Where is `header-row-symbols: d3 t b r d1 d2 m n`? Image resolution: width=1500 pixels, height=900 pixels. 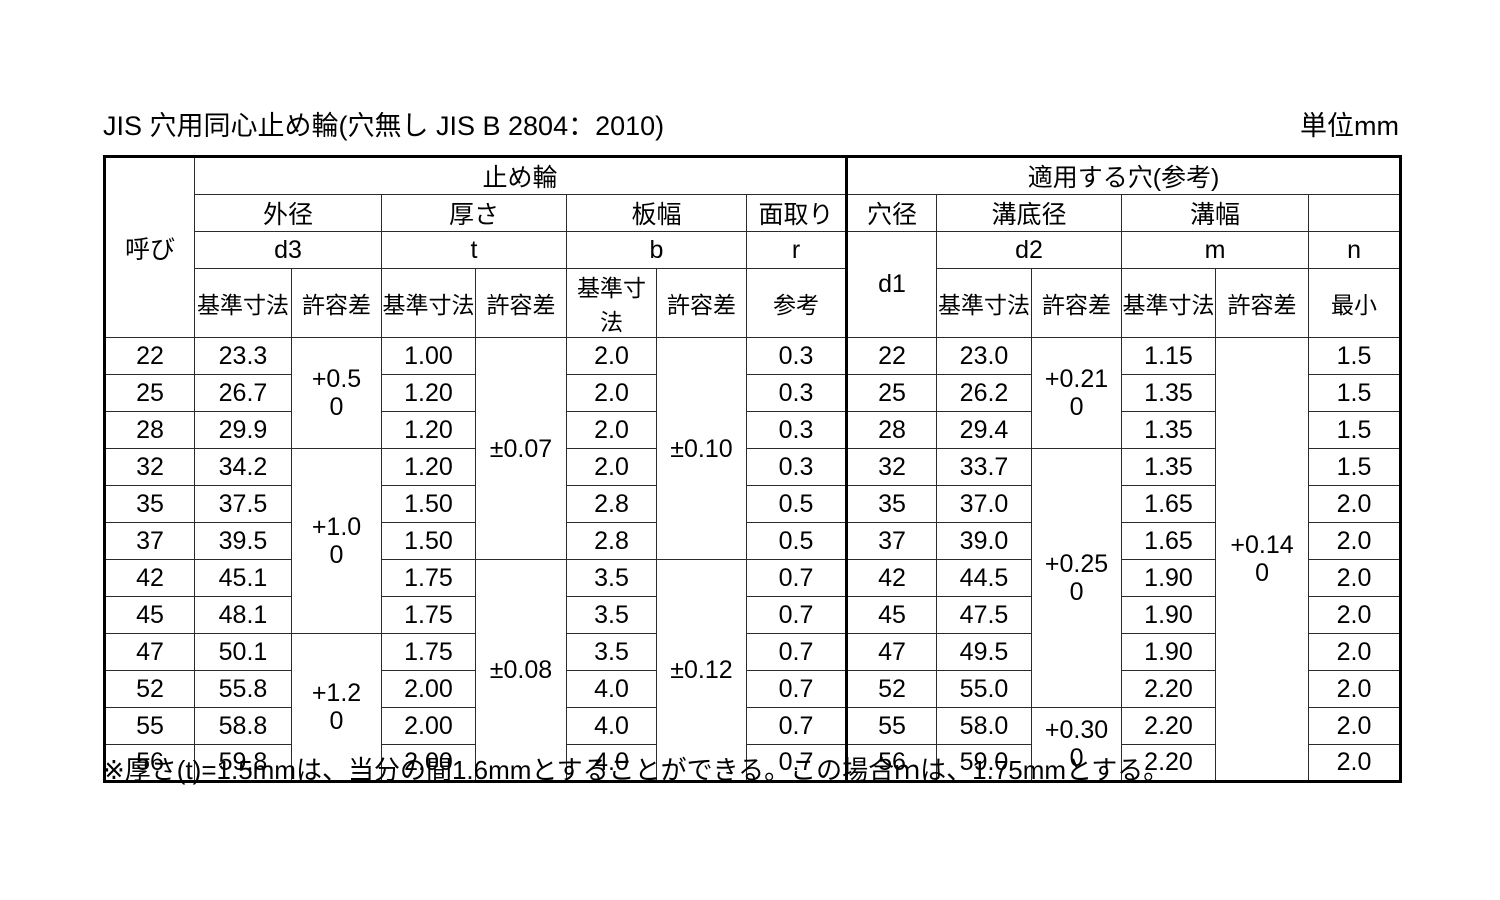
header-row-symbols: d3 t b r d1 d2 m n is located at coordinates (753, 284).